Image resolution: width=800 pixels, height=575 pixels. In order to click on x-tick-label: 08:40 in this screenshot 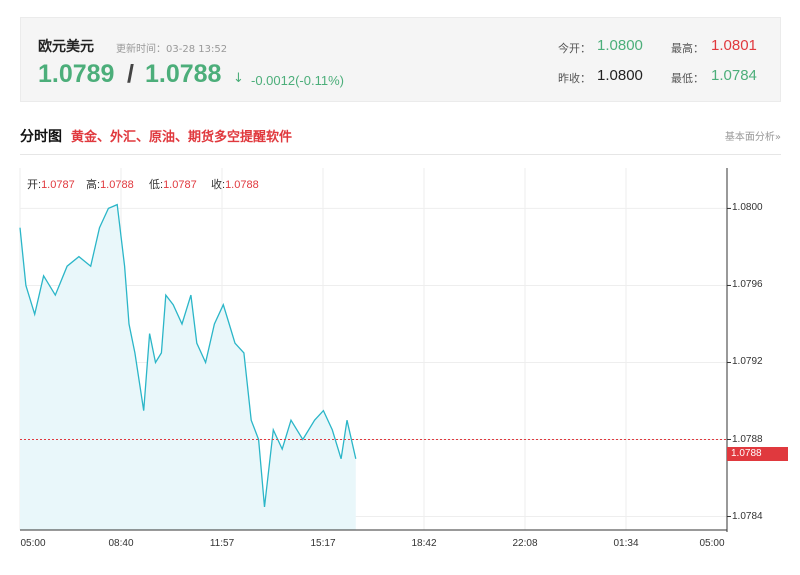, I will do `click(121, 543)`.